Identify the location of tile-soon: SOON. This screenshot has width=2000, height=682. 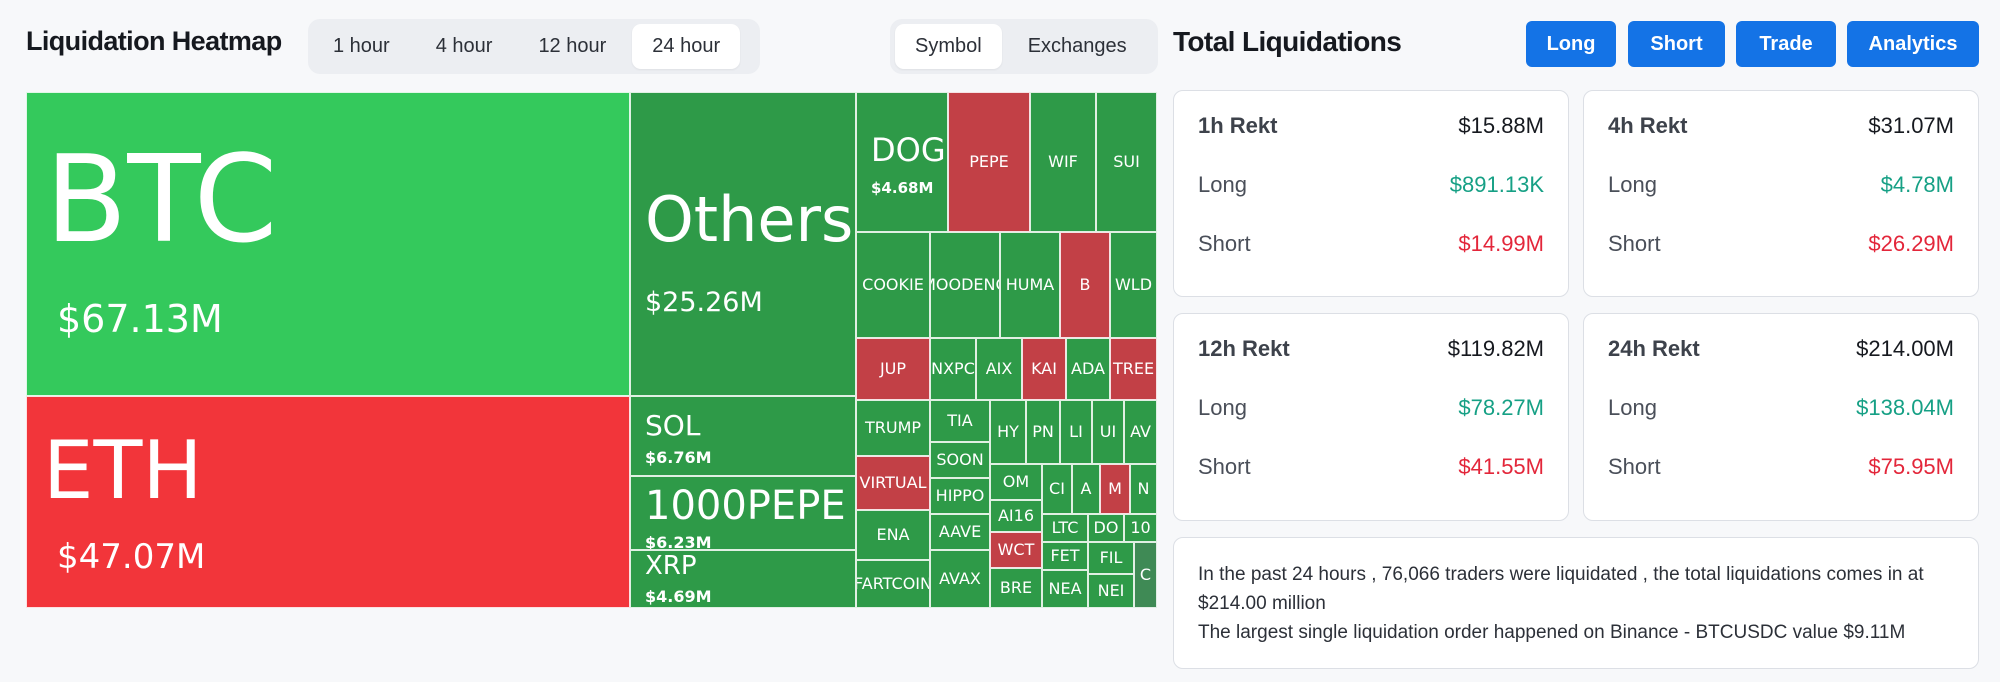
(960, 460).